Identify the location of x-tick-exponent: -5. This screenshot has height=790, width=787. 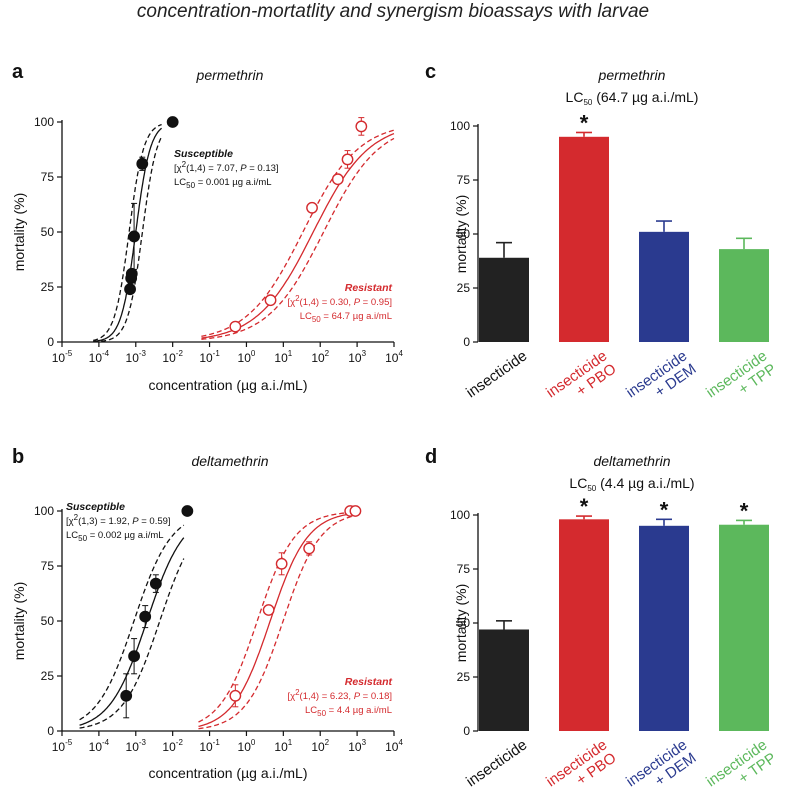
(69, 742).